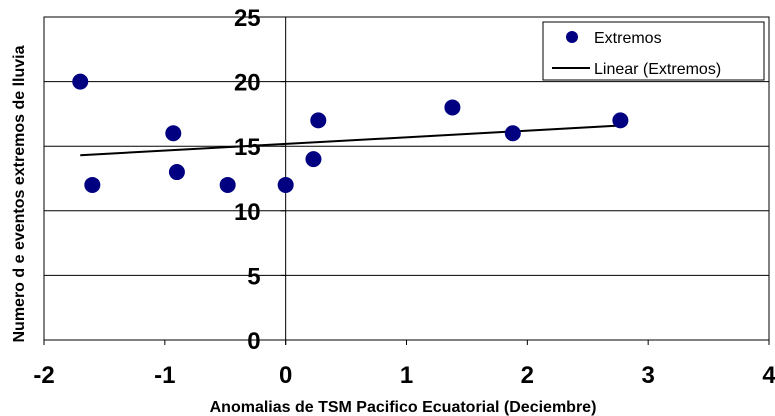 The width and height of the screenshot is (775, 416). What do you see at coordinates (285, 375) in the screenshot?
I see `x-tick-label: 0` at bounding box center [285, 375].